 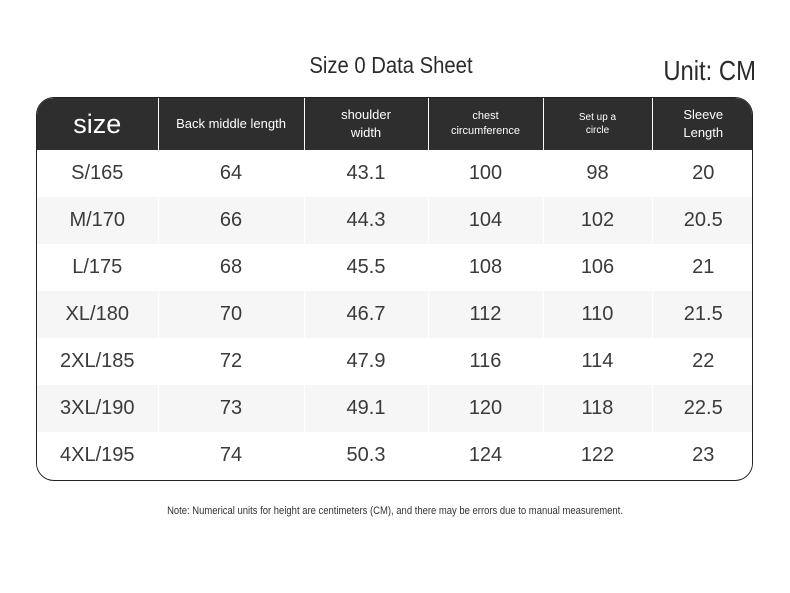 What do you see at coordinates (98, 220) in the screenshot?
I see `cell-size: M/170` at bounding box center [98, 220].